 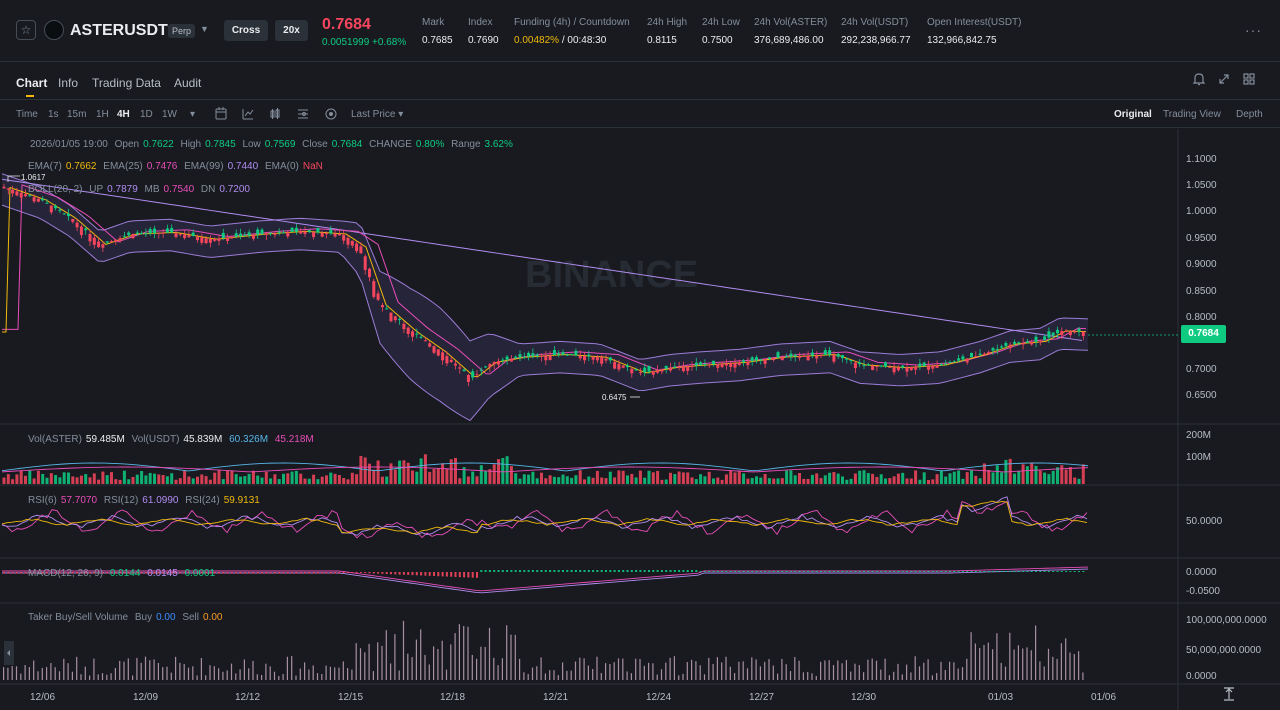 What do you see at coordinates (303, 114) in the screenshot?
I see `settings-icon` at bounding box center [303, 114].